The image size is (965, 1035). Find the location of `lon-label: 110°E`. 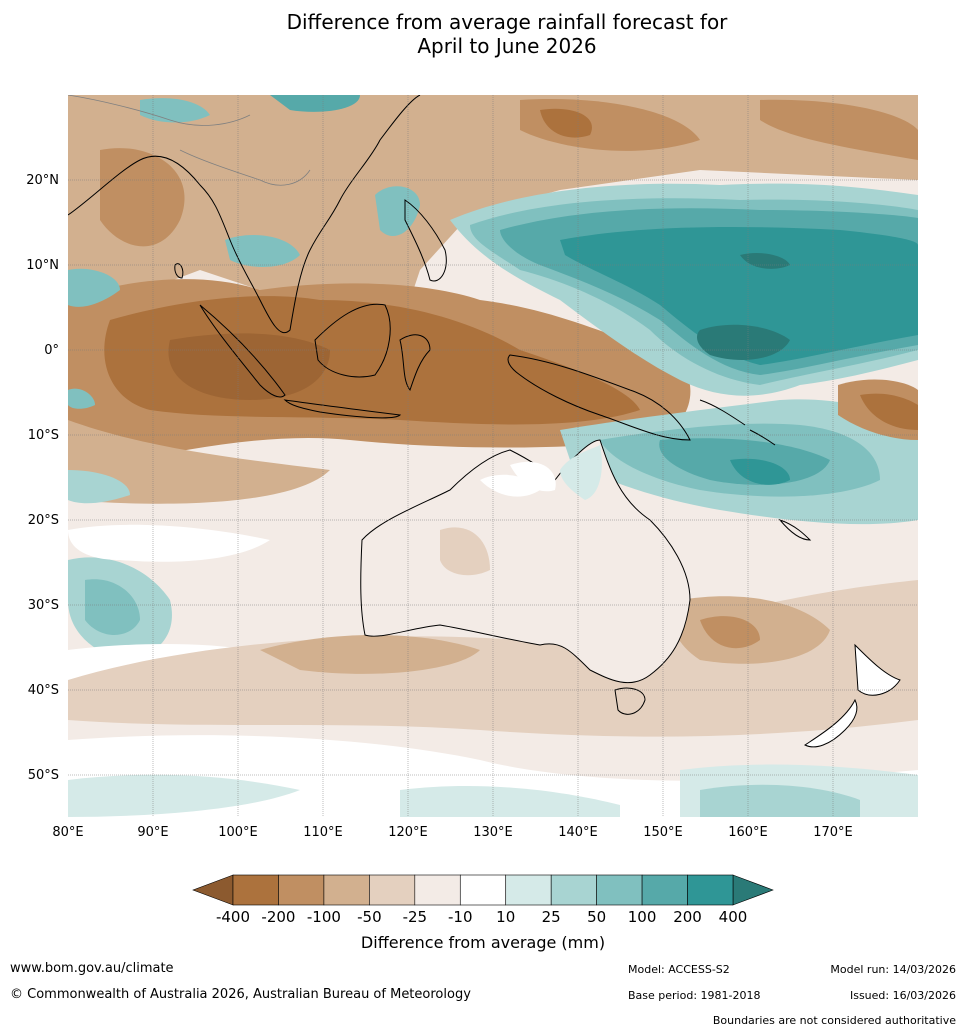

lon-label: 110°E is located at coordinates (323, 832).